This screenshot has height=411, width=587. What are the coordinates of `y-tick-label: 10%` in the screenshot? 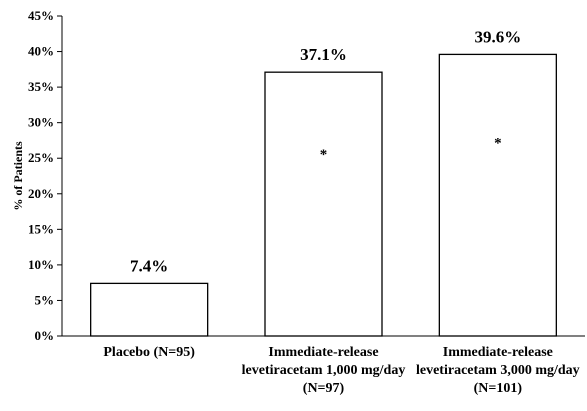 It's located at (41, 264).